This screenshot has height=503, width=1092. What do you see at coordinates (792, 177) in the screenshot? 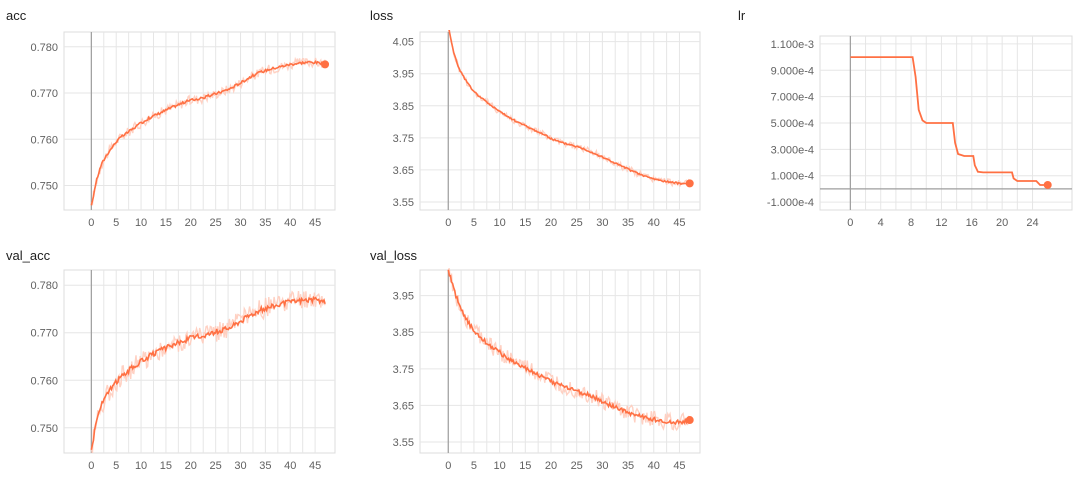
I see `y-tick-label: 1.000e-4` at bounding box center [792, 177].